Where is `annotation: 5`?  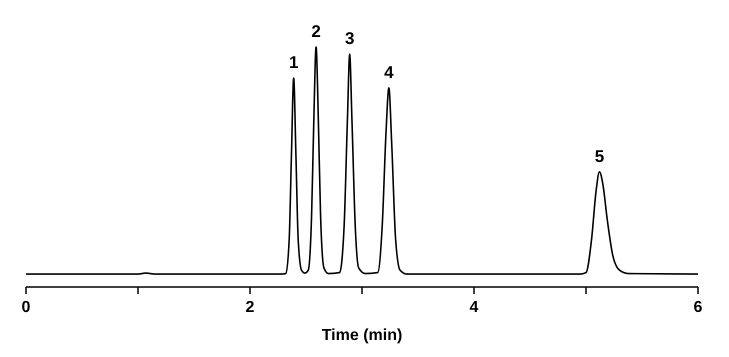 annotation: 5 is located at coordinates (599, 156).